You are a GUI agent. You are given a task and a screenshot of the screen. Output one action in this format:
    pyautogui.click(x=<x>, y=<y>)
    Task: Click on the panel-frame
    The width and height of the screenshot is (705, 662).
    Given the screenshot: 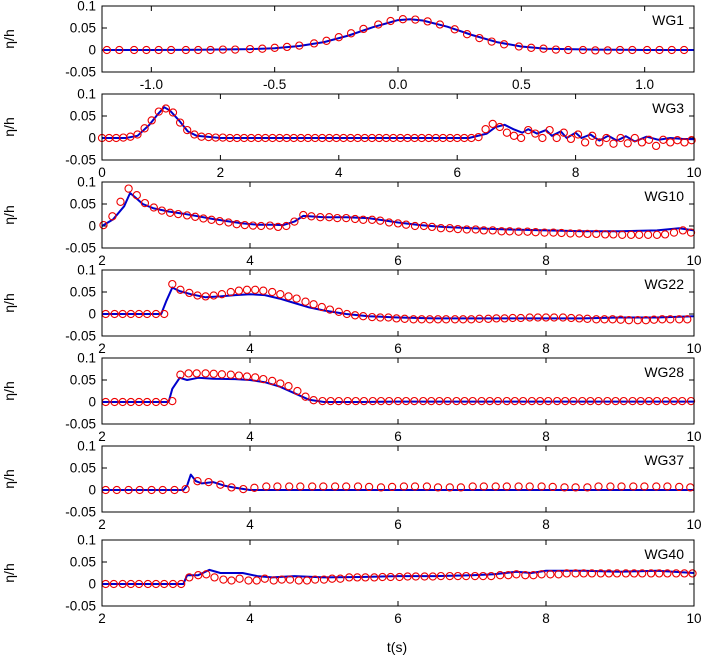 What is the action you would take?
    pyautogui.click(x=398, y=391)
    